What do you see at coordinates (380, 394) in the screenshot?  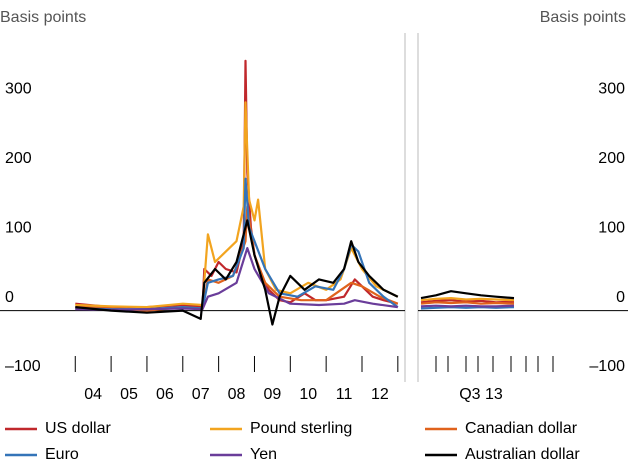 I see `x-tick-label: 12` at bounding box center [380, 394].